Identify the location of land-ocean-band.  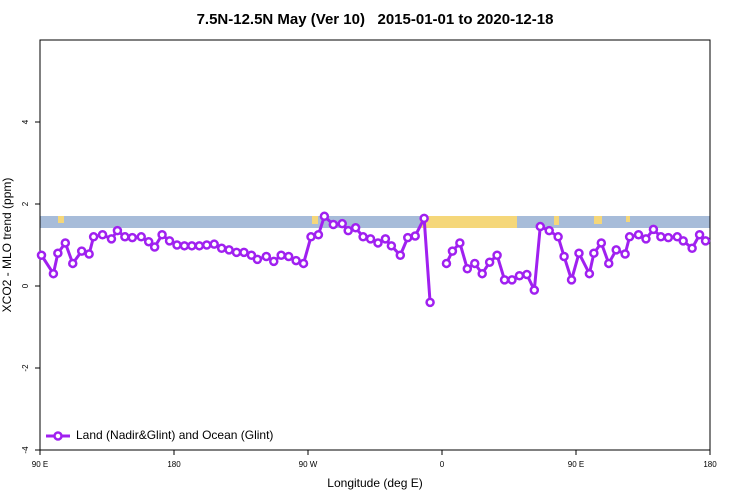
(375, 222).